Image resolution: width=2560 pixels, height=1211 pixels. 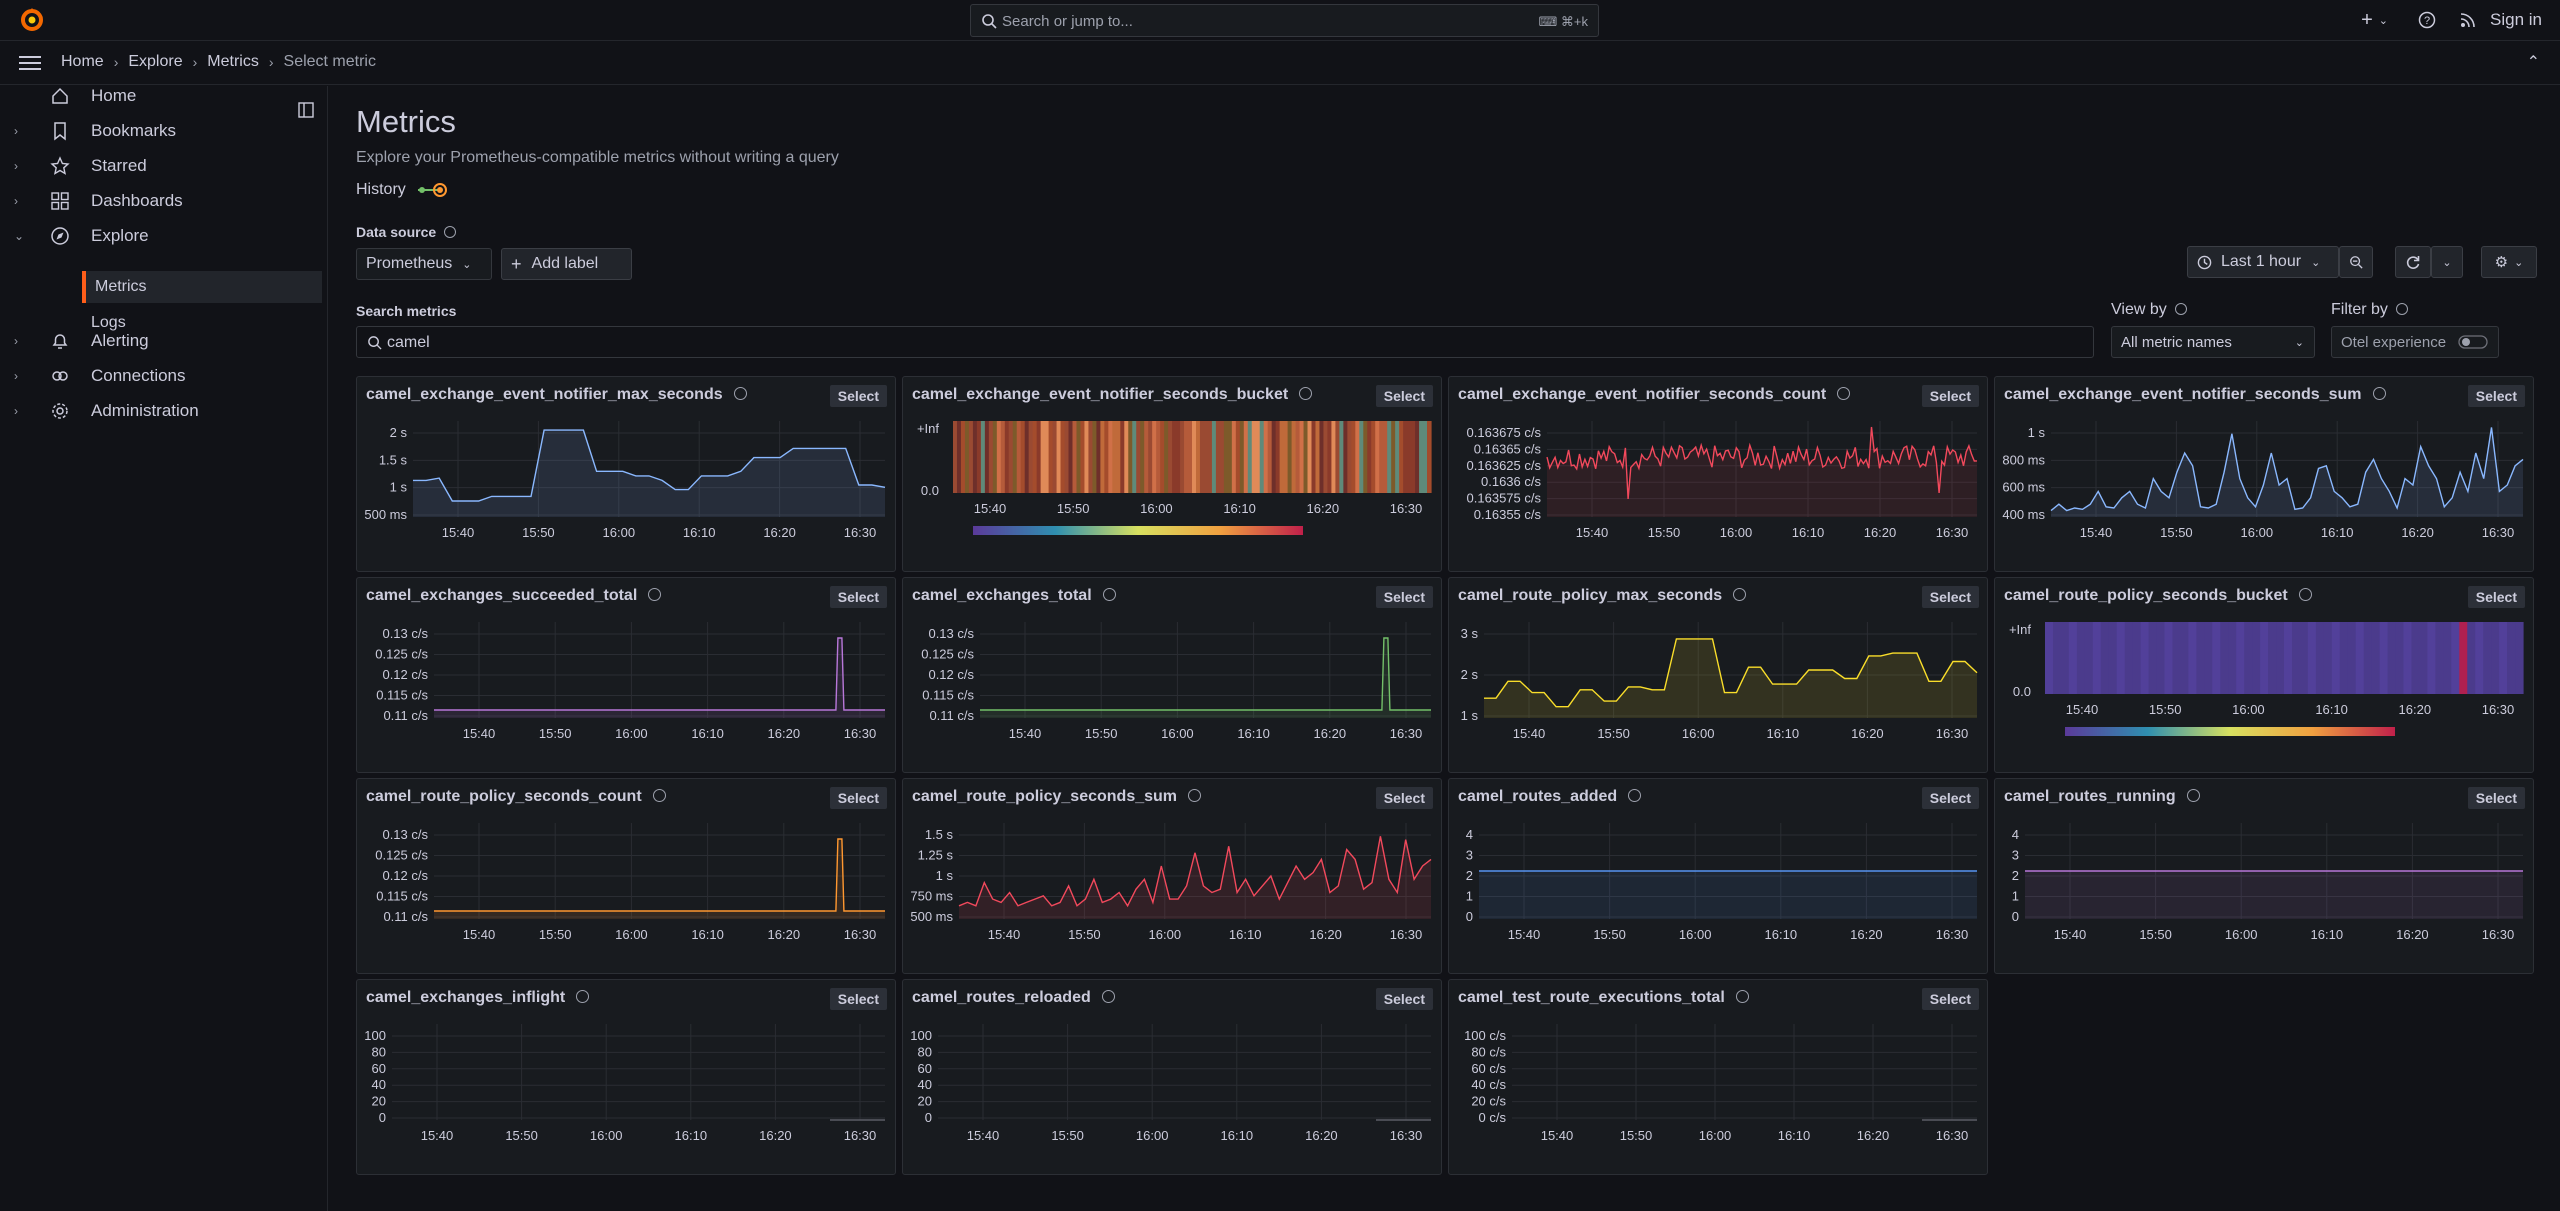 What do you see at coordinates (2090, 796) in the screenshot?
I see `metric-name: camel_routes_running` at bounding box center [2090, 796].